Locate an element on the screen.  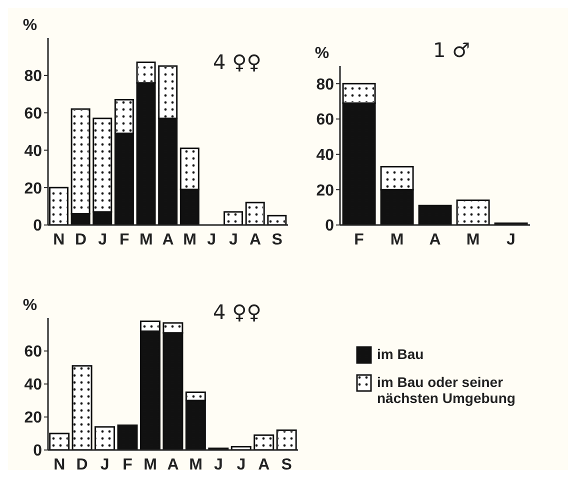
legend-label: im Bau oder seiner nächsten Umgebung is located at coordinates (446, 390).